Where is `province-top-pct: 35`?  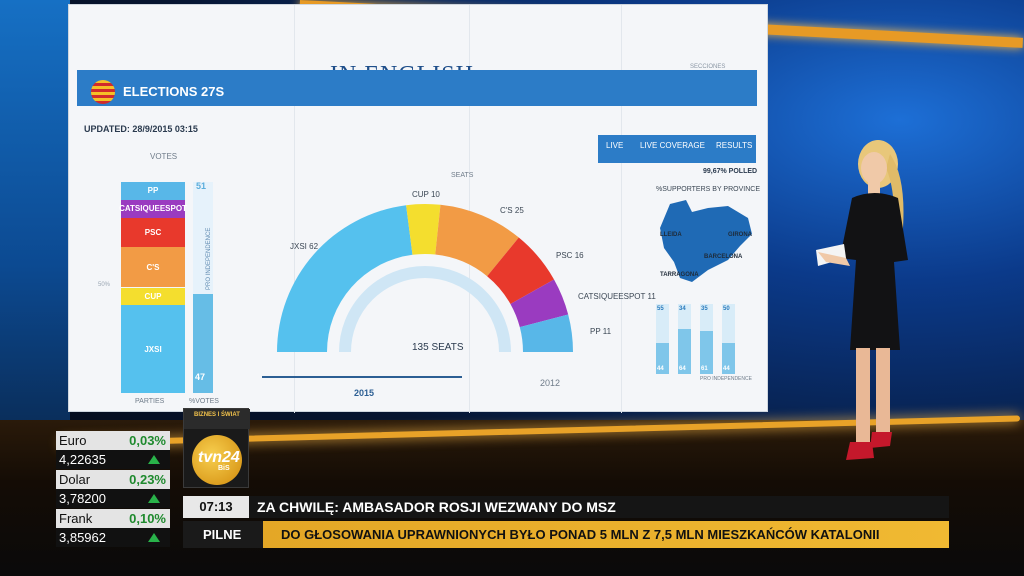
province-top-pct: 35 is located at coordinates (704, 309).